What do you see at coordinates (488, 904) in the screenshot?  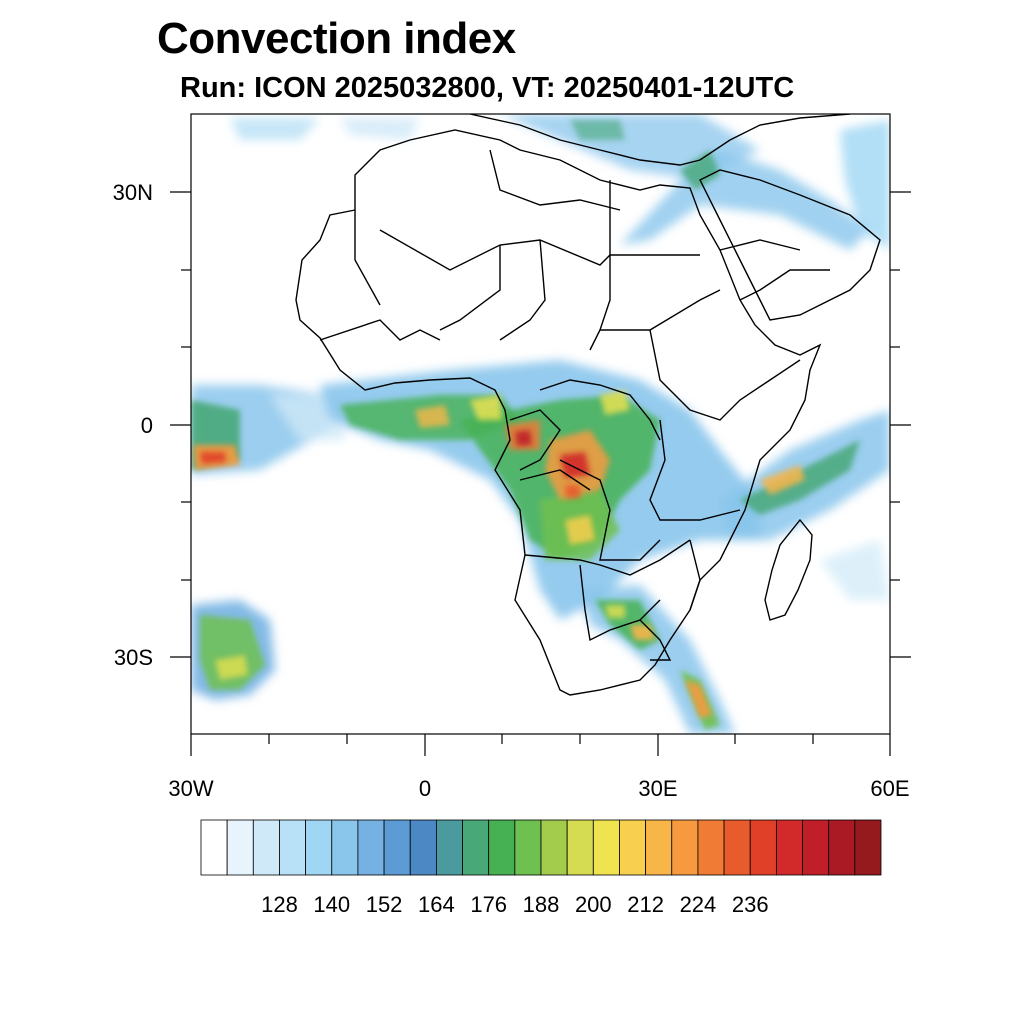 I see `colorbar-label: 176` at bounding box center [488, 904].